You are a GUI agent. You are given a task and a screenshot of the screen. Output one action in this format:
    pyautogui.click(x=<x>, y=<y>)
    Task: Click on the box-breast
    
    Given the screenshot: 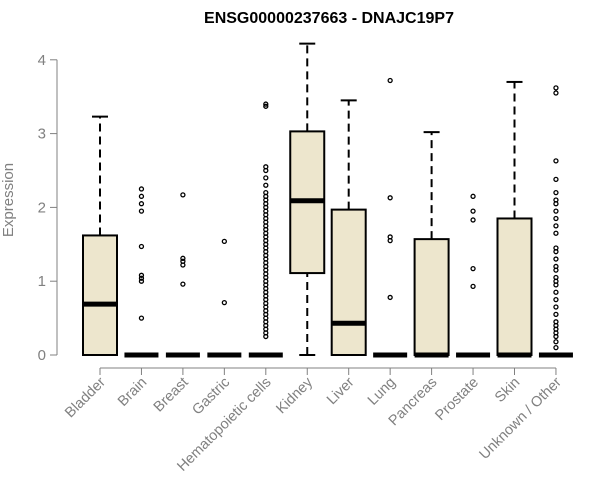 What is the action you would take?
    pyautogui.click(x=182, y=275)
    